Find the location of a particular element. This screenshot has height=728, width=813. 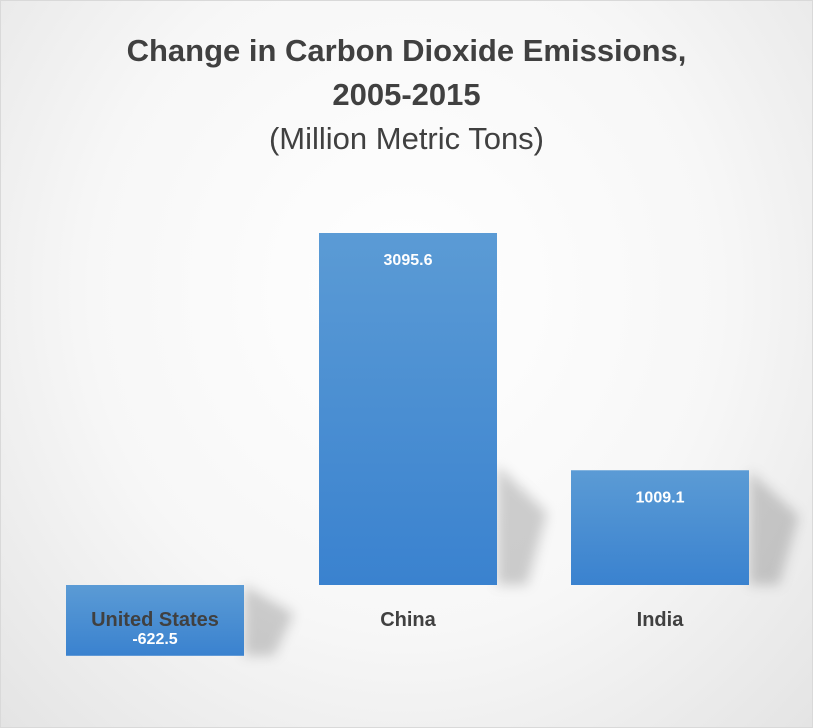

data-label-india: 1009.1 is located at coordinates (660, 497).